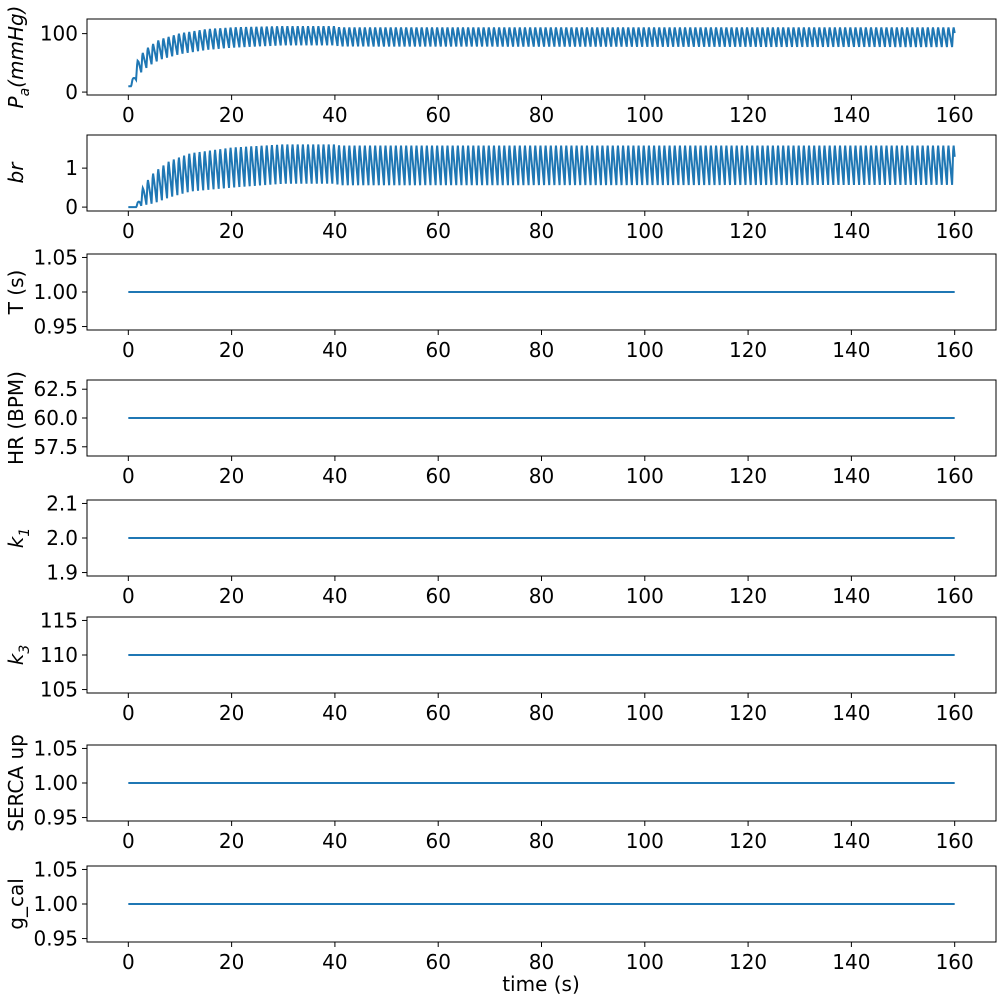 Image resolution: width=1000 pixels, height=1000 pixels. Describe the element at coordinates (59, 655) in the screenshot. I see `y-tick-label: 110` at that location.